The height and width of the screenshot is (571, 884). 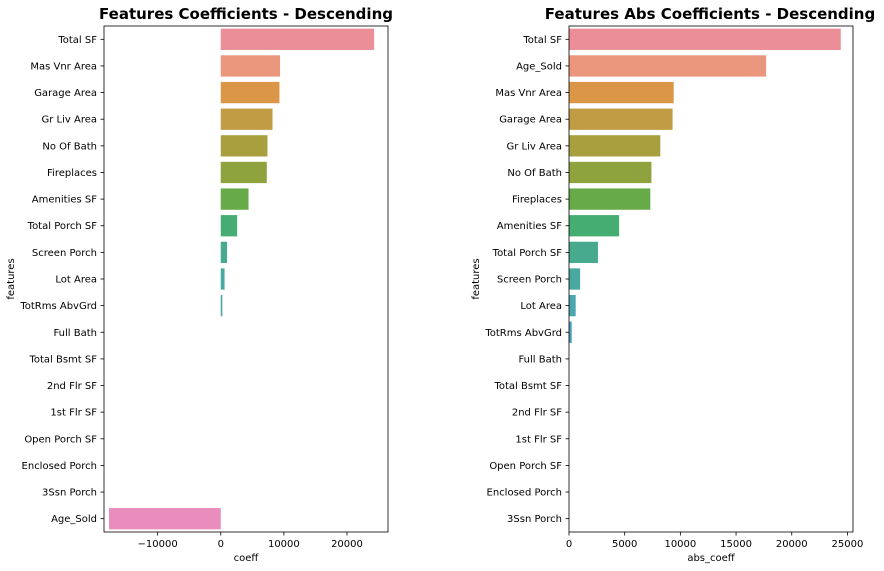 I want to click on x-axis-label: coeff, so click(x=247, y=558).